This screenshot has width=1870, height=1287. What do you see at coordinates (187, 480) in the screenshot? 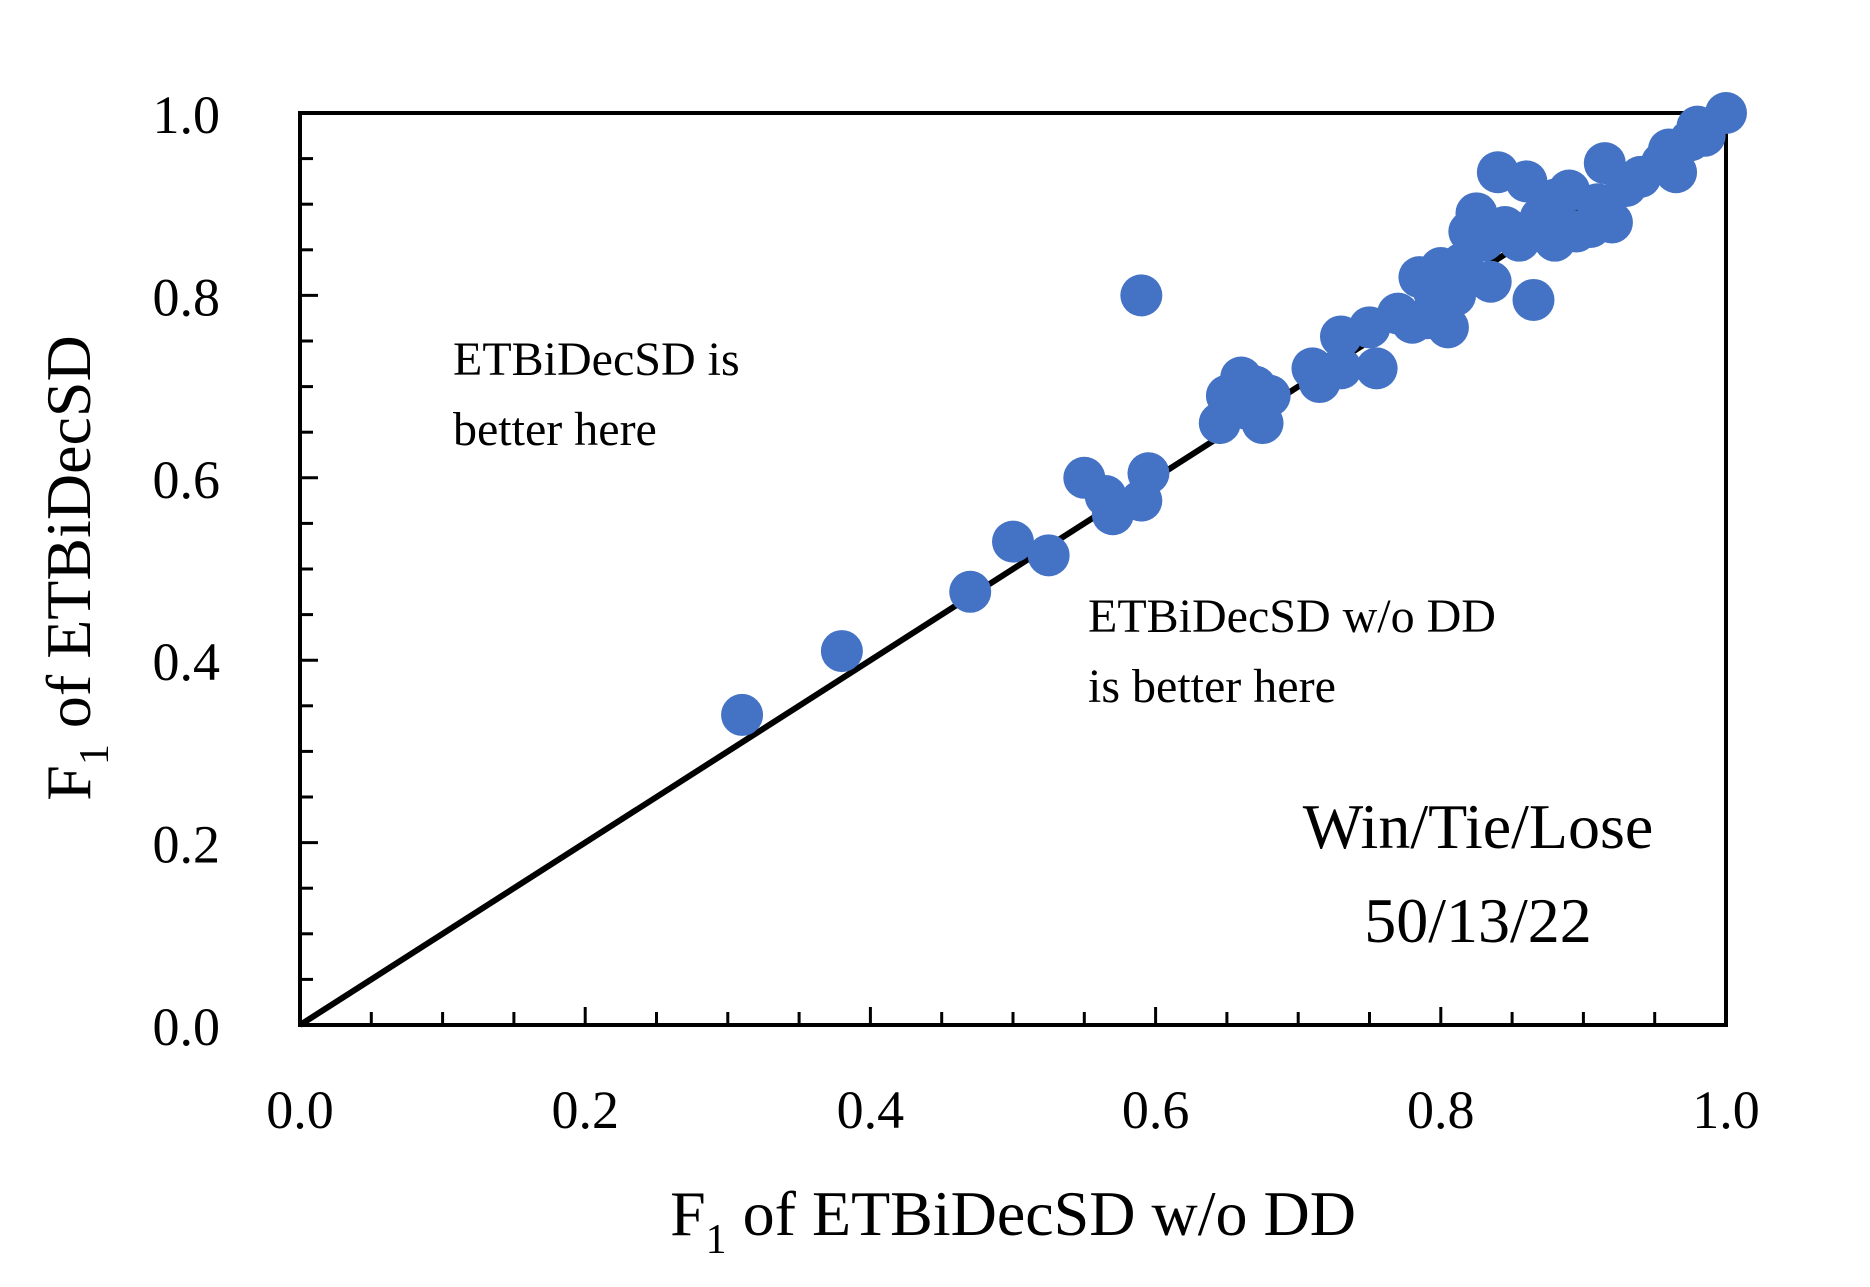
I see `y-tick-label: 0.6` at bounding box center [187, 480].